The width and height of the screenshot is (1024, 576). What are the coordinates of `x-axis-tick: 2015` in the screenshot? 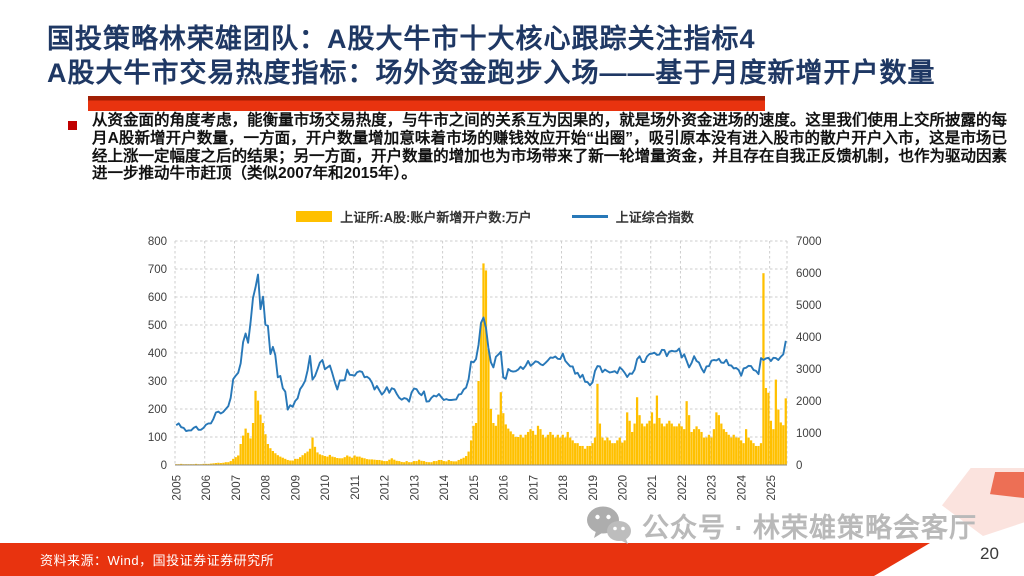 It's located at (475, 488).